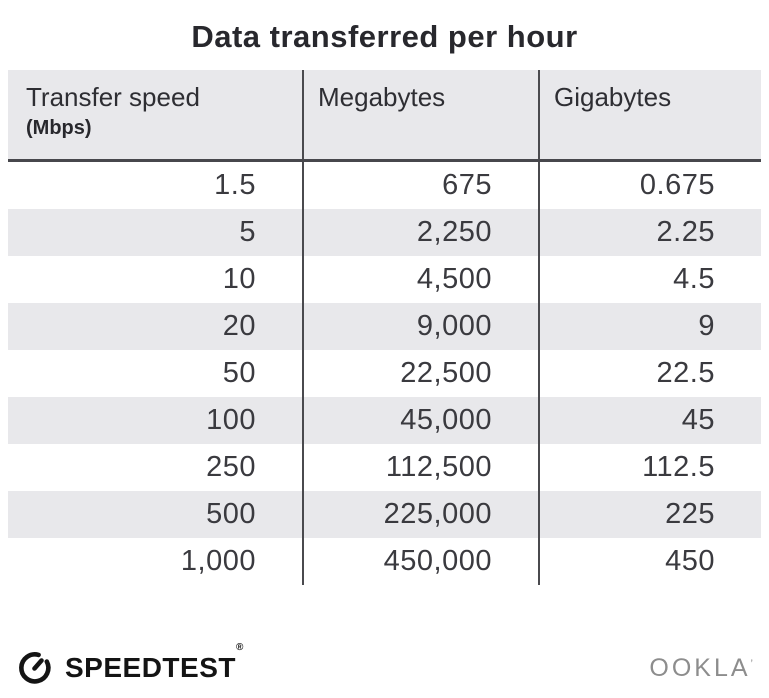  What do you see at coordinates (649, 373) in the screenshot?
I see `cell: 22.5` at bounding box center [649, 373].